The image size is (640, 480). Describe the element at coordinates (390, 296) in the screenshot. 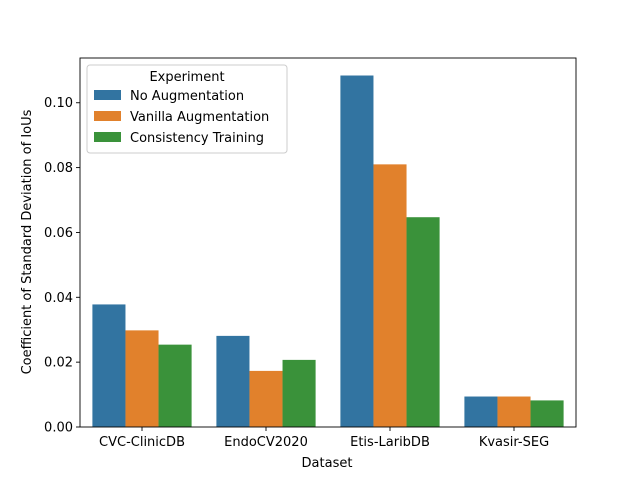

I see `bar-vanilla-augmentation-etis-laribdb` at that location.